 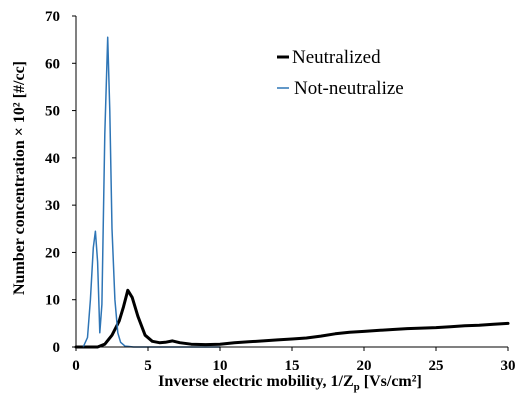 I want to click on y-tick-label: 10, so click(x=52, y=301).